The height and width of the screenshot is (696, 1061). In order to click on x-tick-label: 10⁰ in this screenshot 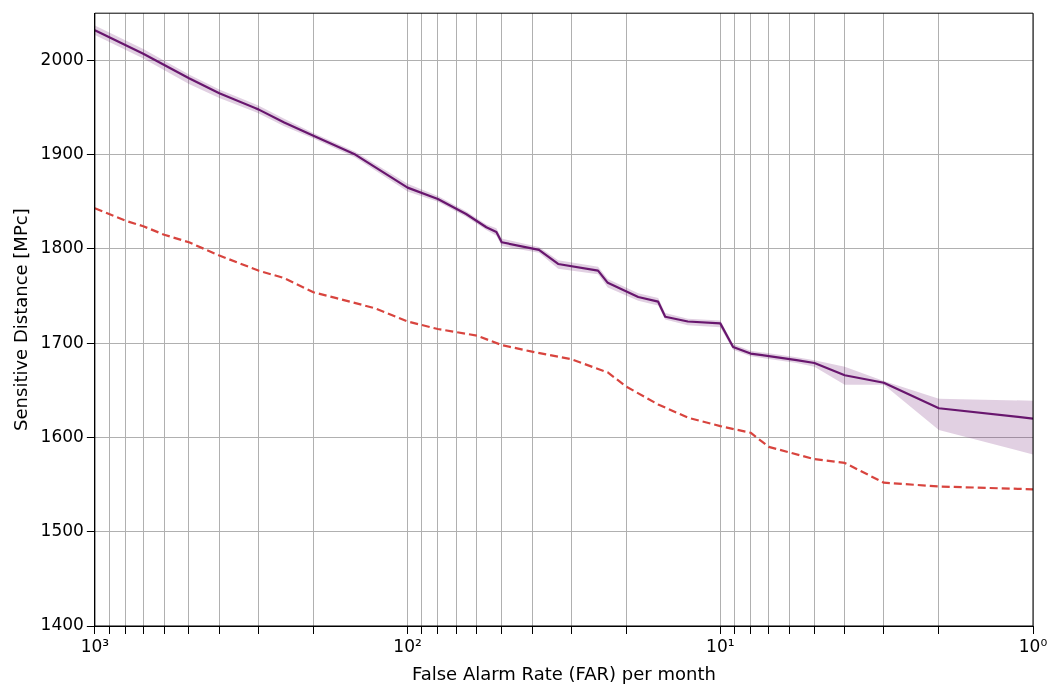, I will do `click(1033, 645)`.